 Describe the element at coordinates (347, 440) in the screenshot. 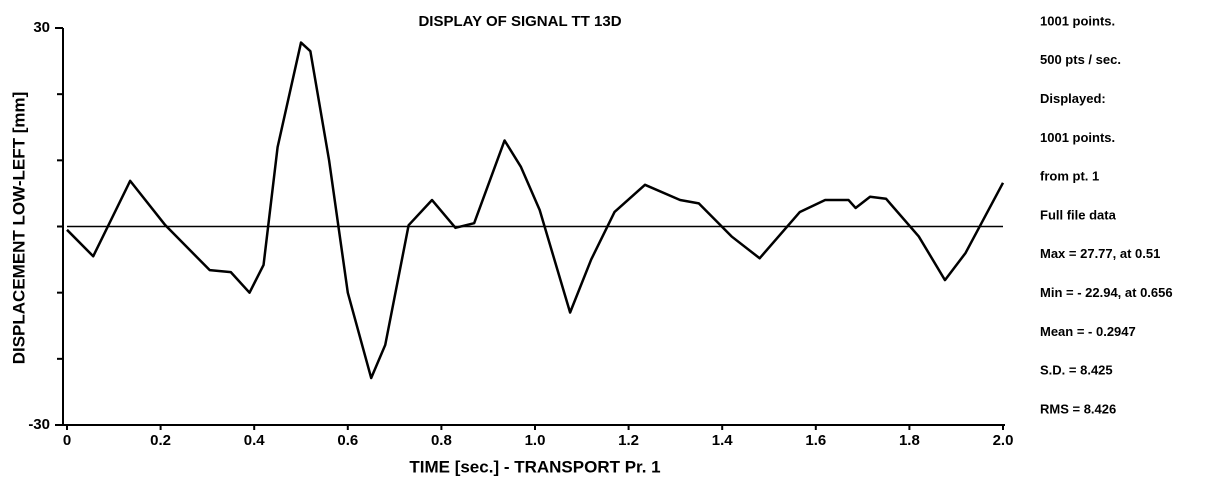

I see `x-tick-label: 0.6` at that location.